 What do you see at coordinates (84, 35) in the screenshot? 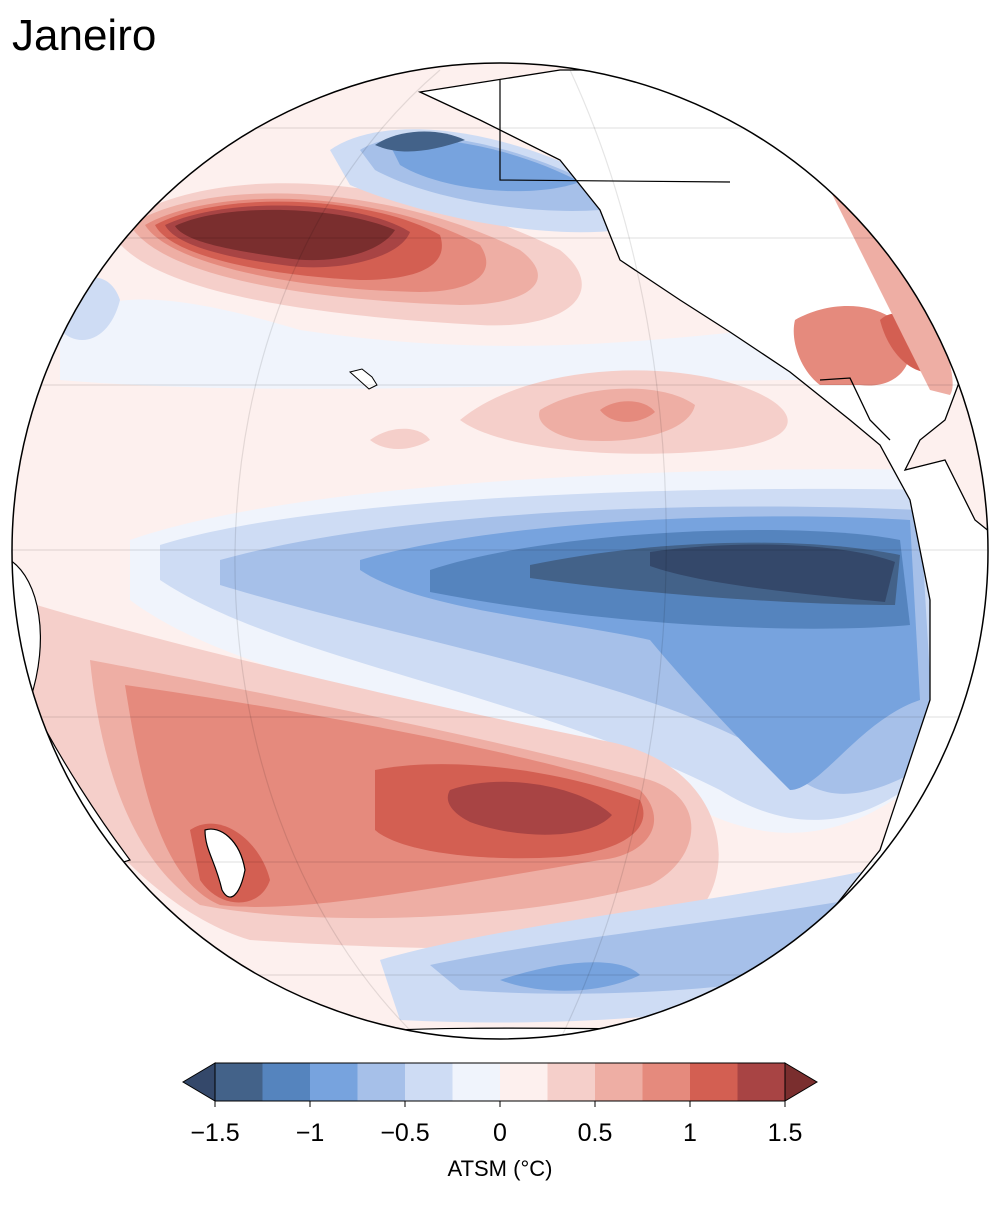
I see `map-title: Janeiro` at bounding box center [84, 35].